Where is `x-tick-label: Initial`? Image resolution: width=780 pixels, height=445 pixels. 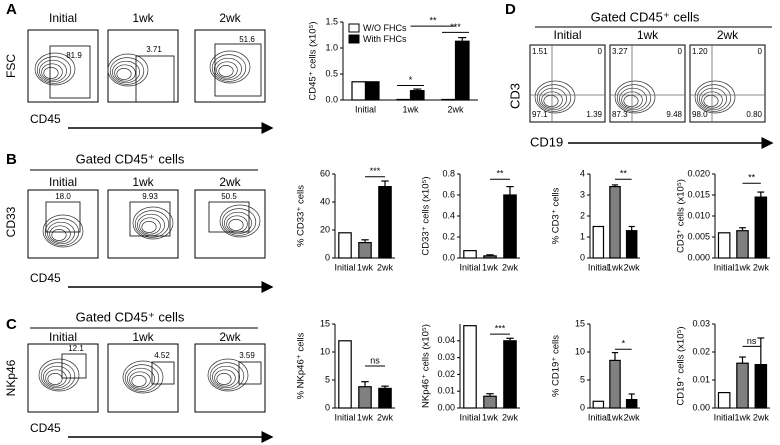
x-tick-label: Initial is located at coordinates (469, 417).